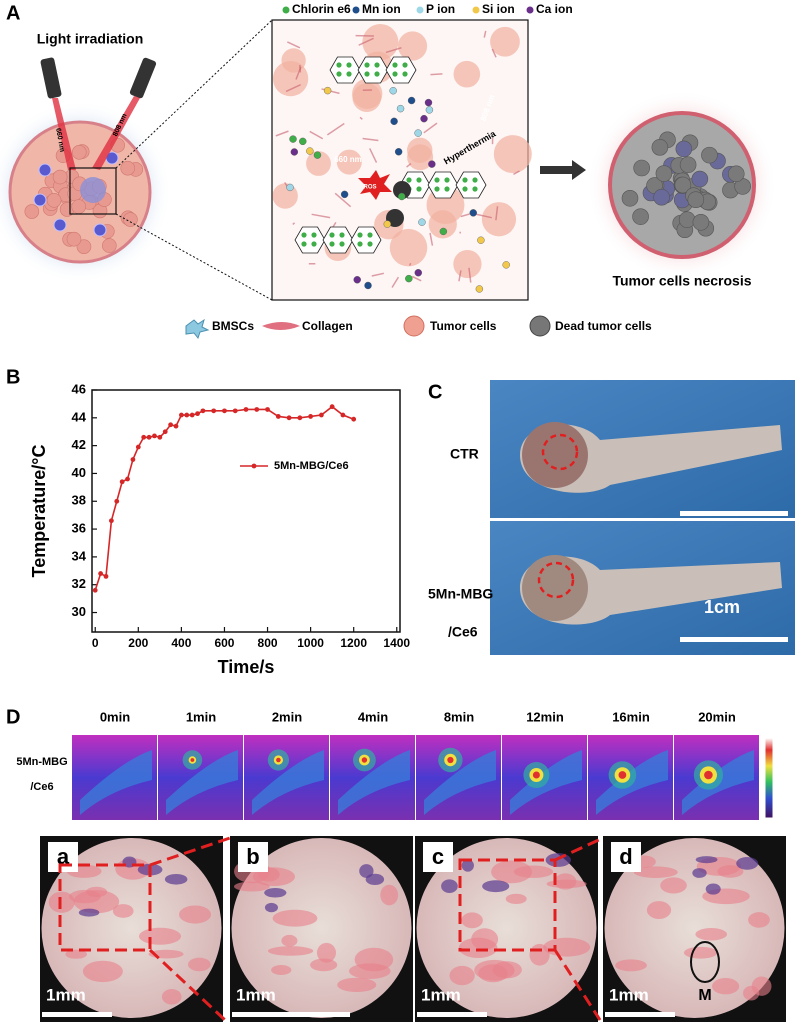 This screenshot has height=1026, width=800. Describe the element at coordinates (79, 583) in the screenshot. I see `y-tick-label: 32` at that location.